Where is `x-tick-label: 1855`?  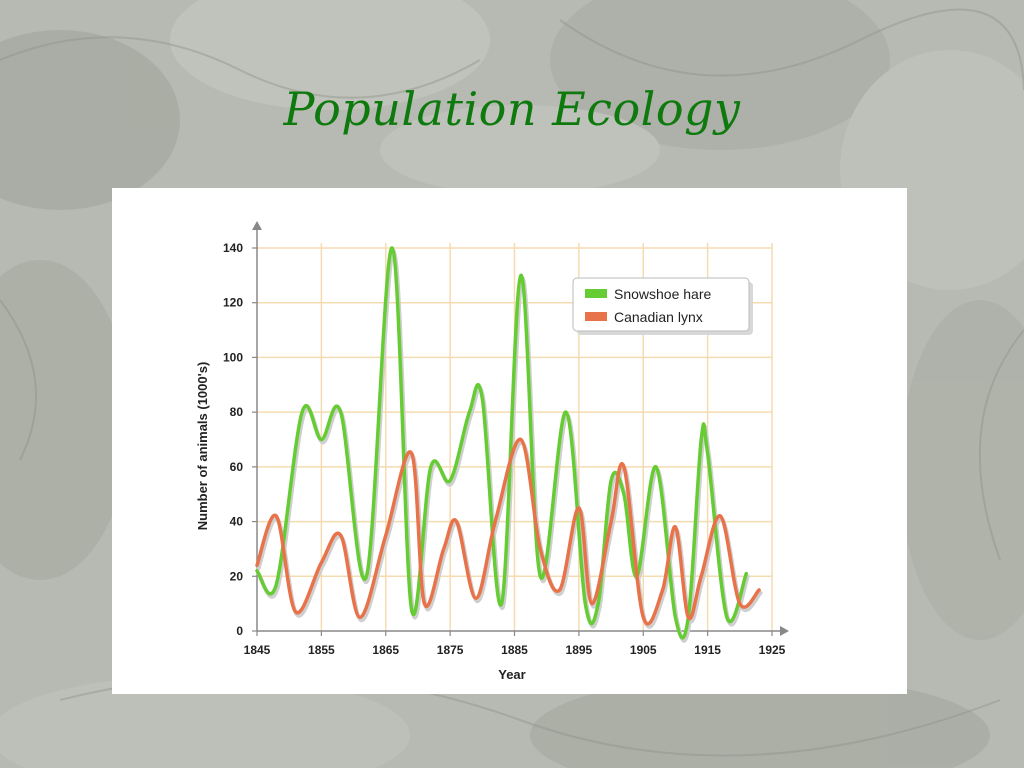 x-tick-label: 1855 is located at coordinates (321, 650).